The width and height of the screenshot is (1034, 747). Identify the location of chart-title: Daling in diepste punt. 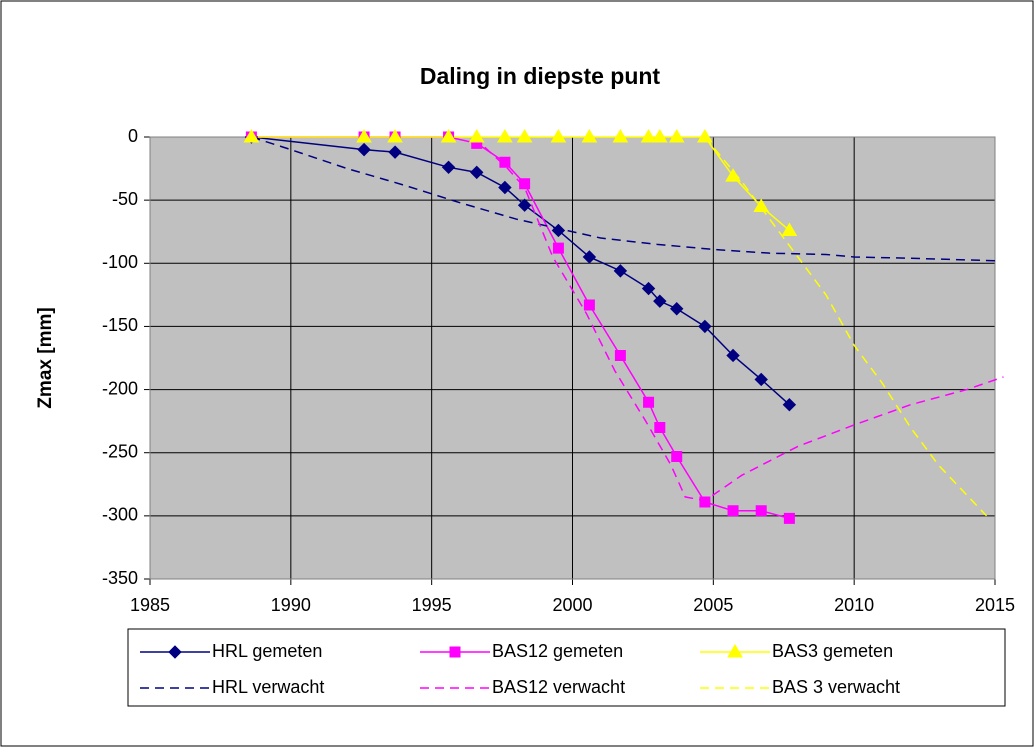
(540, 76).